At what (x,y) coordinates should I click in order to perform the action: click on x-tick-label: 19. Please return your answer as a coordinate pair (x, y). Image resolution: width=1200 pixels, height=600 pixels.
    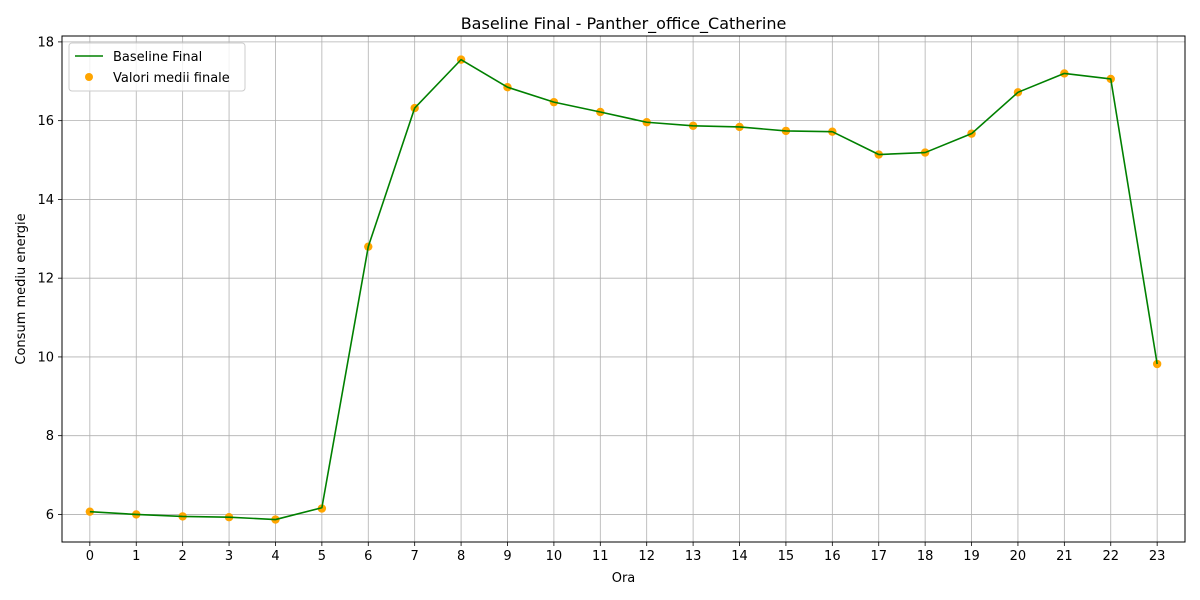
    Looking at the image, I should click on (971, 556).